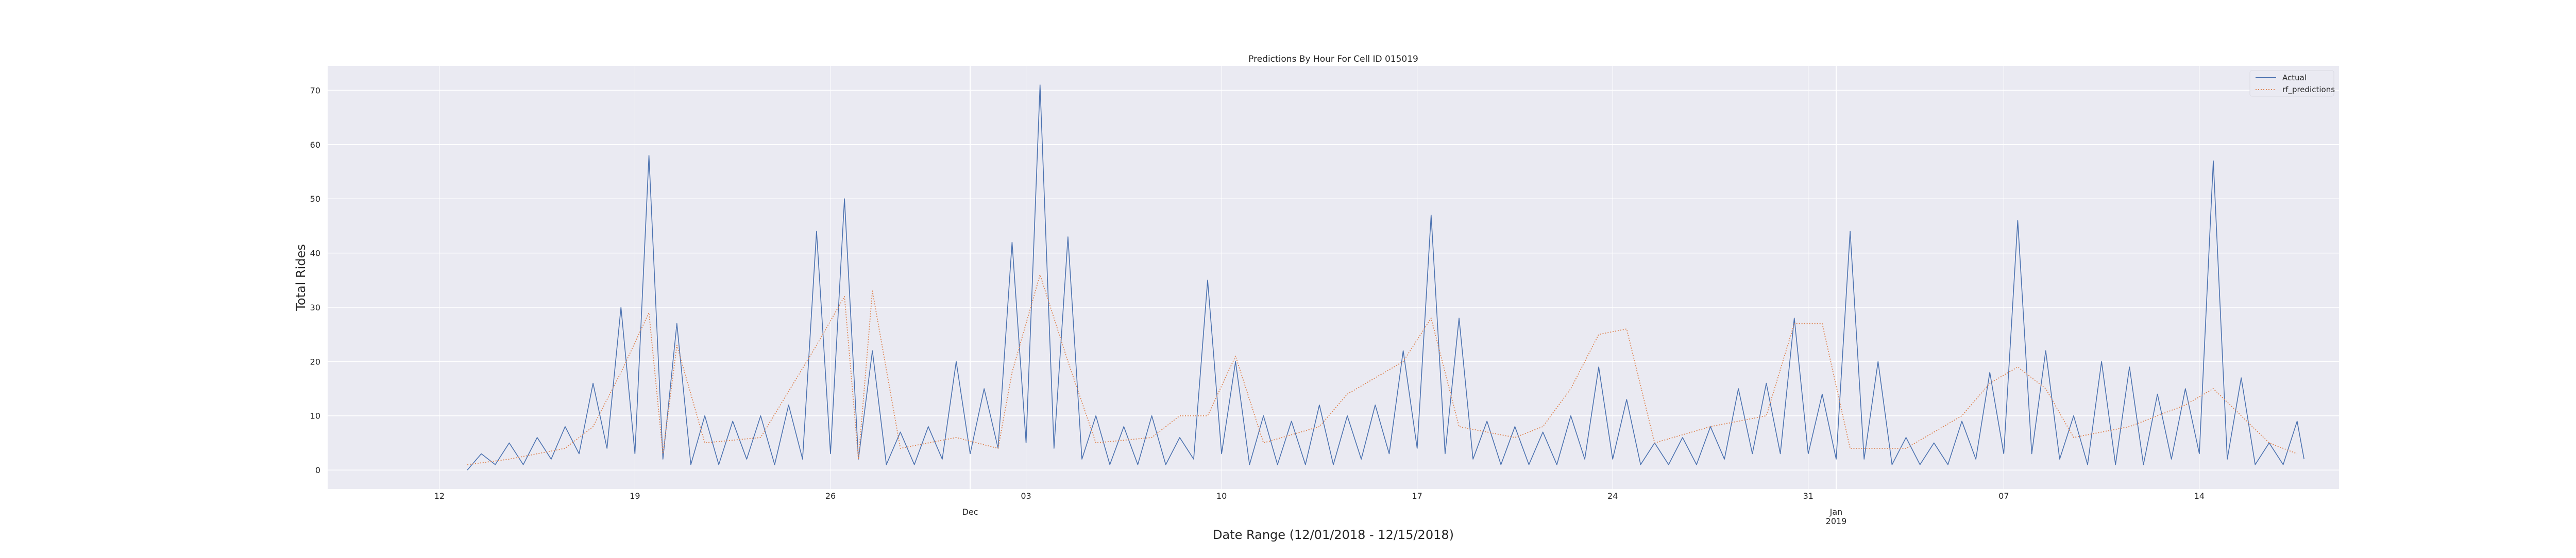  I want to click on x-major-tick-label: Jan 2019, so click(1836, 516).